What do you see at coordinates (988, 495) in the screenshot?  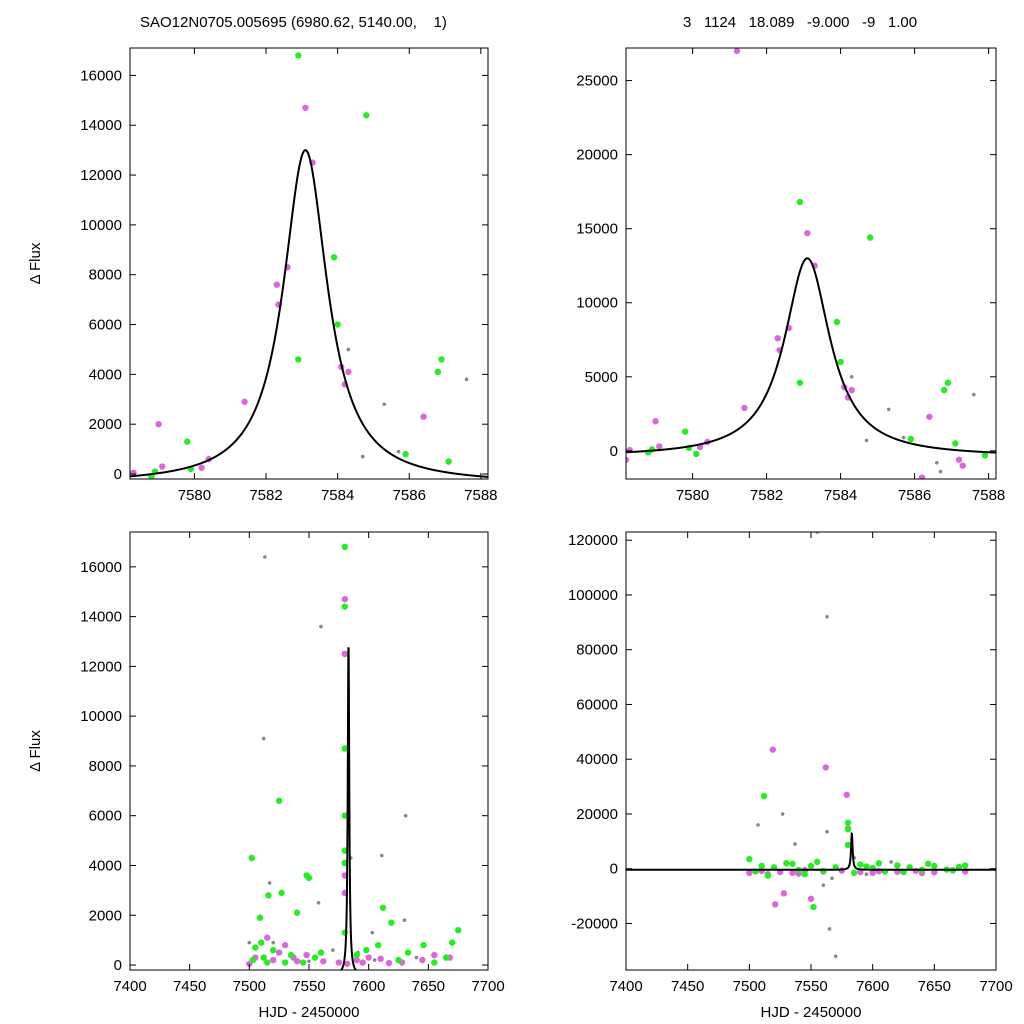 I see `x-tick-label: 7588` at bounding box center [988, 495].